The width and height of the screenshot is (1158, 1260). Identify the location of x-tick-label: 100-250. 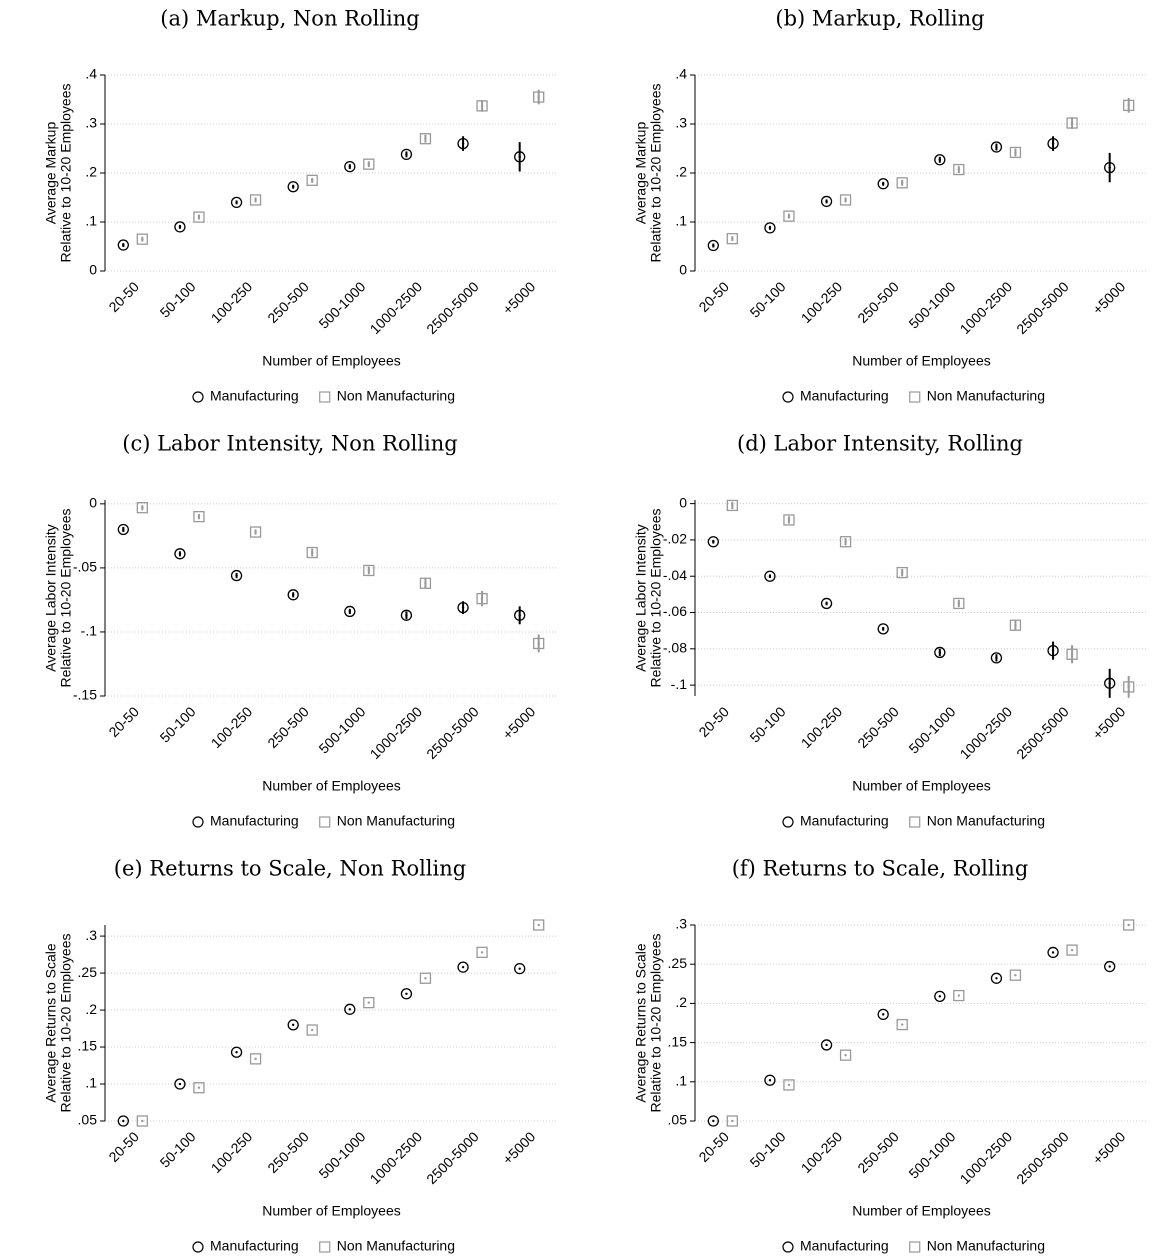
(232, 727).